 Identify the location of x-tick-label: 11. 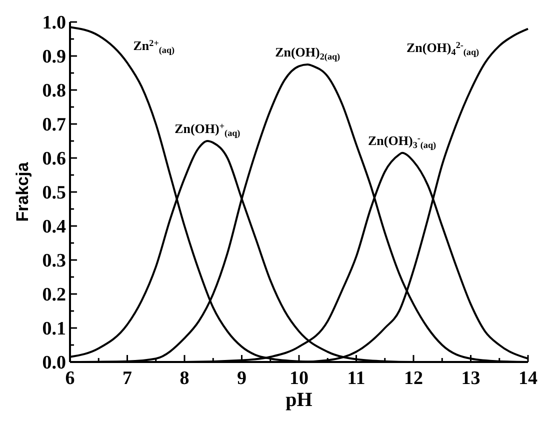
(356, 378).